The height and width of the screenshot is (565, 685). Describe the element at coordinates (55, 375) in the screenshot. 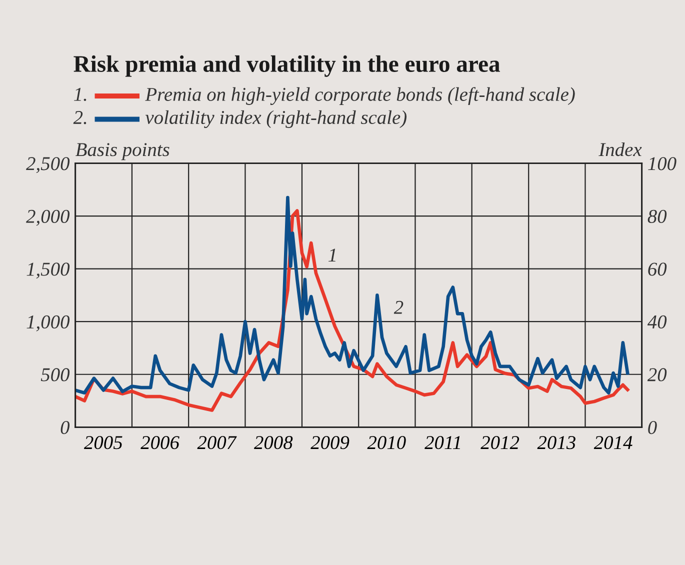

I see `y-tick-label: 500` at that location.